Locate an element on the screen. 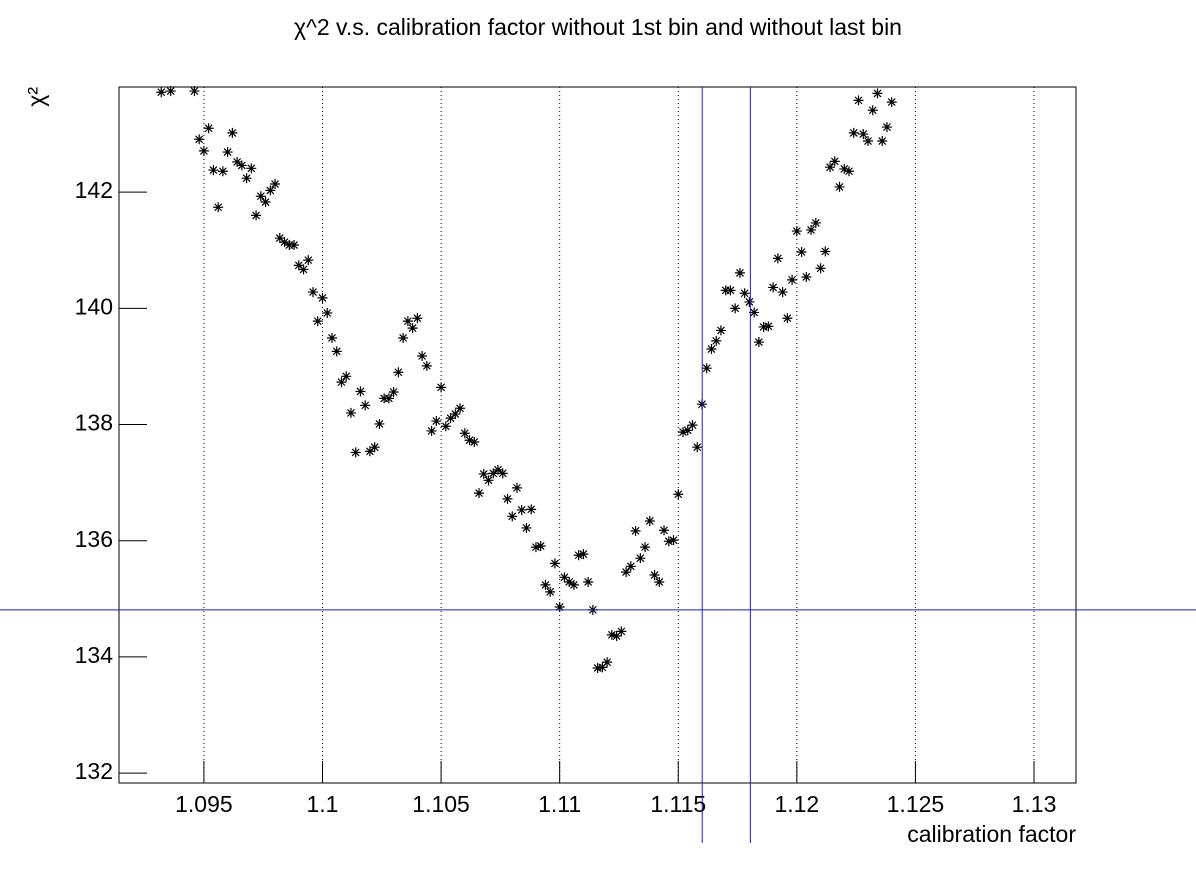 The image size is (1196, 872). y-tick-label: 142 is located at coordinates (94, 190).